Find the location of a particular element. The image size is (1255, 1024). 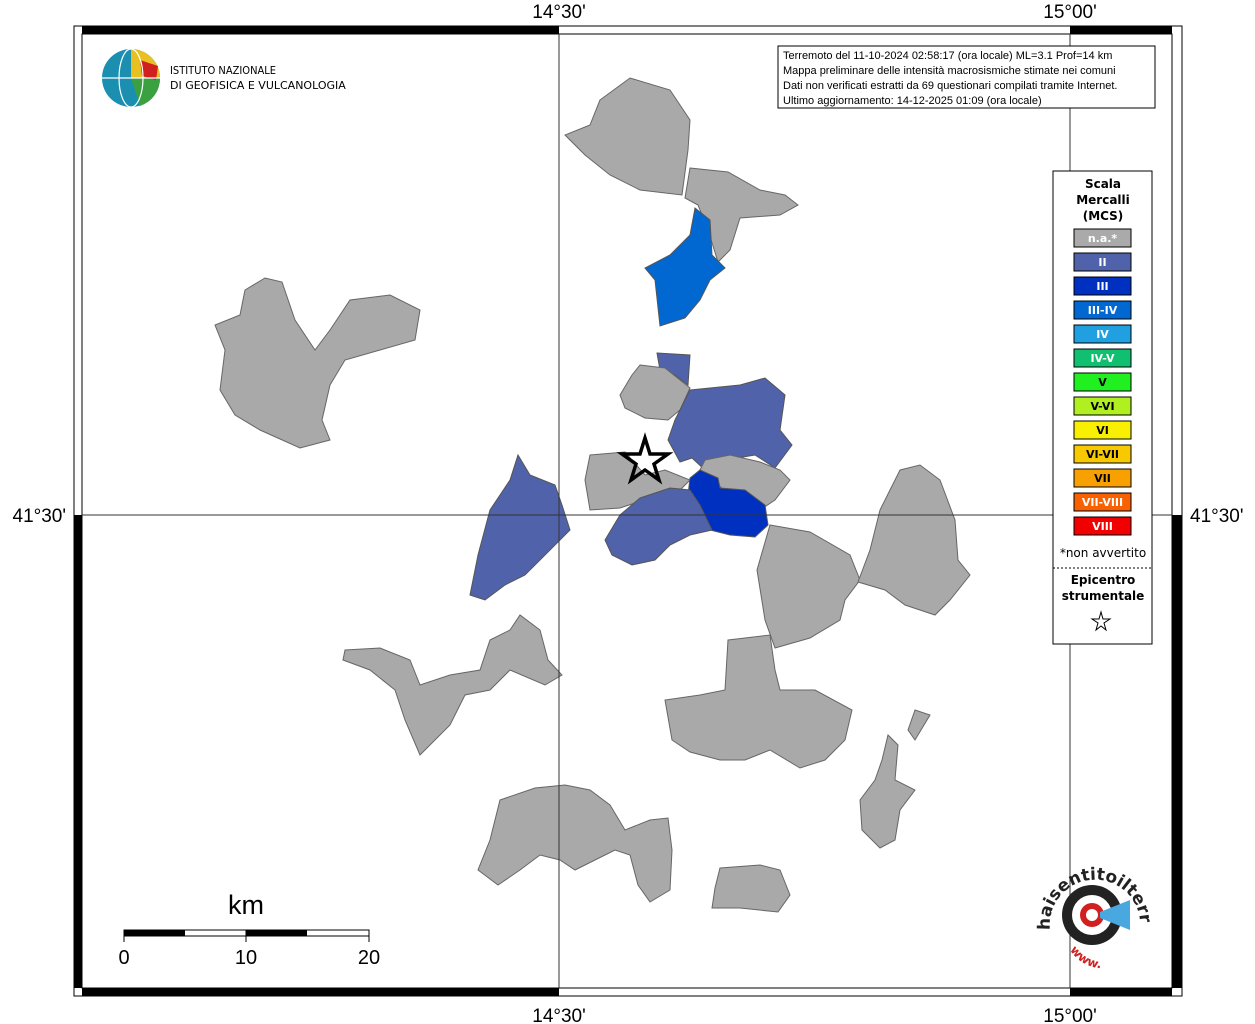

legend-label: VII is located at coordinates (1102, 478).